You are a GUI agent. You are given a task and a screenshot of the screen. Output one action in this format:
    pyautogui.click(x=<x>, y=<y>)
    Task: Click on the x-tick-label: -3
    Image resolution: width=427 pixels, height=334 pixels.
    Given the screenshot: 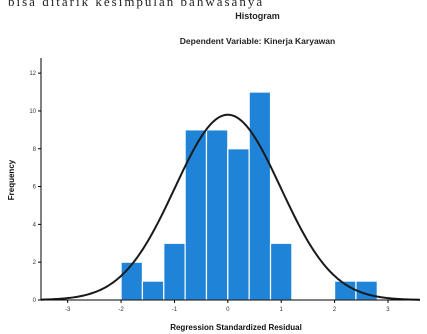 What is the action you would take?
    pyautogui.click(x=68, y=310)
    